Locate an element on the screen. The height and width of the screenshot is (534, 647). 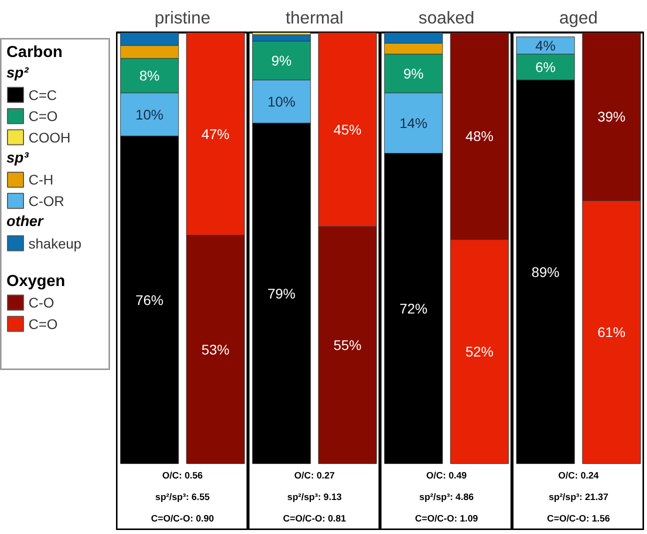
text: sp²/sp³: 21.37 is located at coordinates (578, 497).